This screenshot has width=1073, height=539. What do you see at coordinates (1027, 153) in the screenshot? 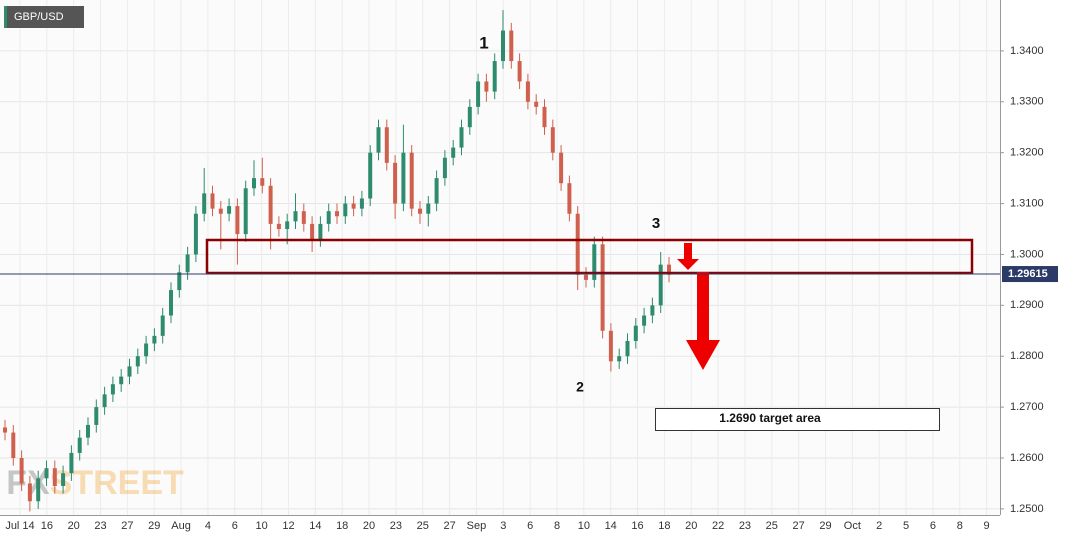
I see `y-tick-label: 1.3200` at bounding box center [1027, 153].